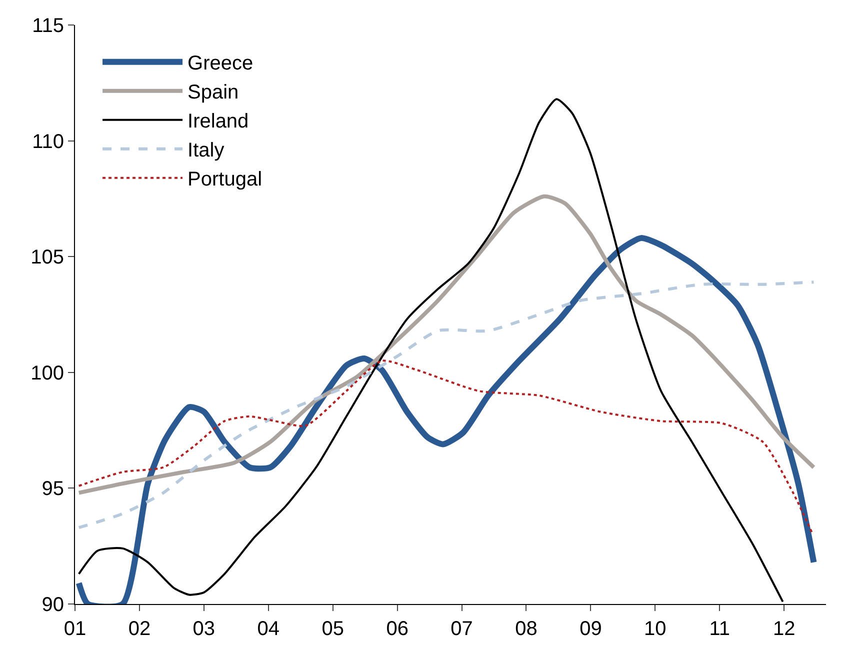  I want to click on y-tick-label: 105, so click(47, 257).